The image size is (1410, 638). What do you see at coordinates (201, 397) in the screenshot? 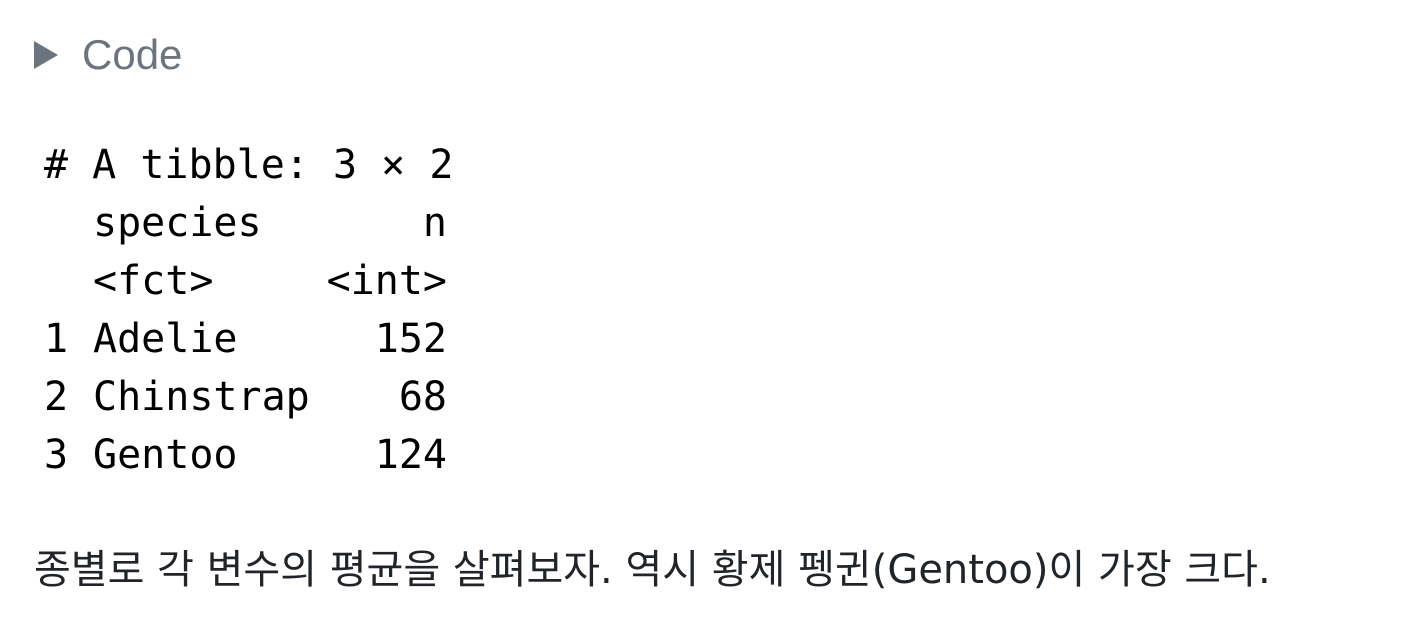
I see `row-species: Chinstrap` at bounding box center [201, 397].